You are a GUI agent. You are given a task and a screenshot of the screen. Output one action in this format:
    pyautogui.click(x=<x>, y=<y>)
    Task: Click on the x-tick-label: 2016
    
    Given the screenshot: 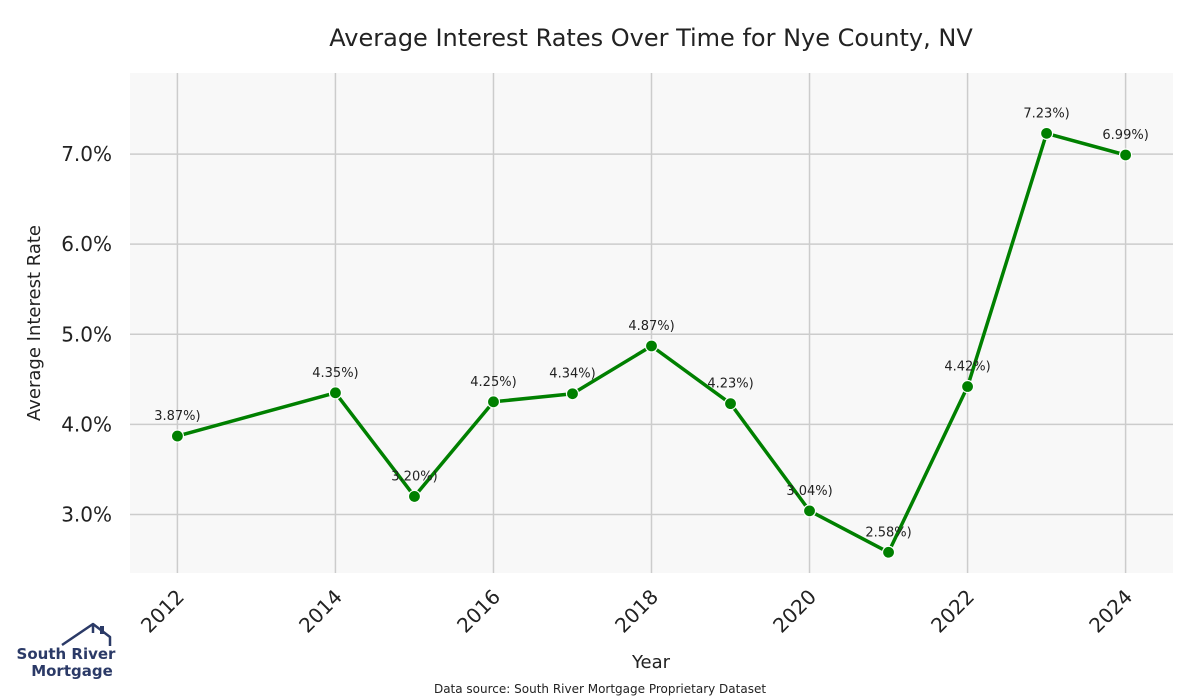 What is the action you would take?
    pyautogui.click(x=478, y=611)
    